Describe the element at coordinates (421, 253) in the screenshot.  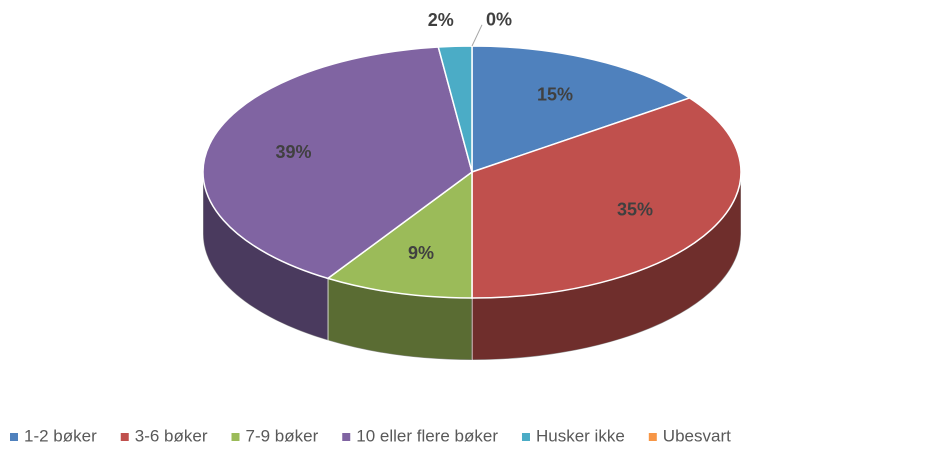
I see `data-label: 9%` at that location.